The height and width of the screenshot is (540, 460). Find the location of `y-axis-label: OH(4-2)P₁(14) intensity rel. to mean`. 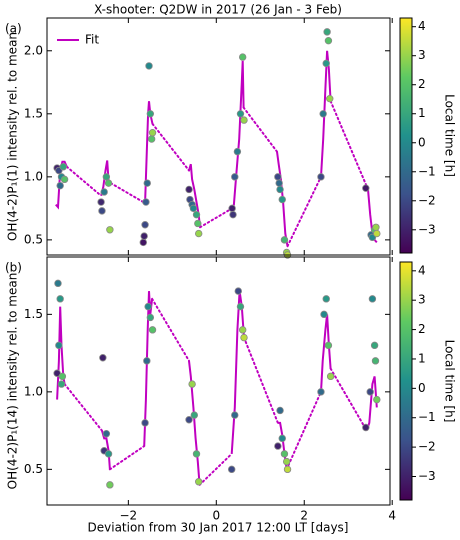

y-axis-label: OH(4-2)P₁(14) intensity rel. to mean is located at coordinates (13, 381).